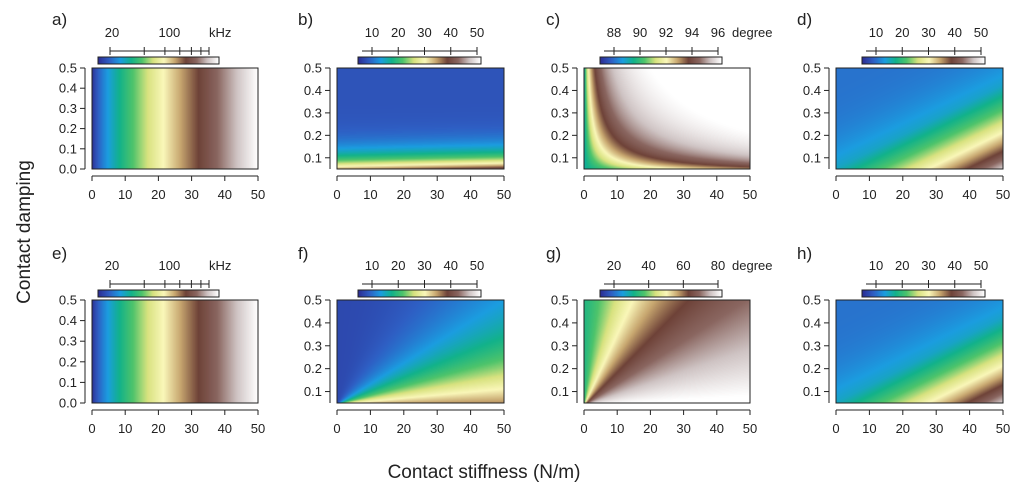  What do you see at coordinates (804, 253) in the screenshot?
I see `panel-label-h: h)` at bounding box center [804, 253].